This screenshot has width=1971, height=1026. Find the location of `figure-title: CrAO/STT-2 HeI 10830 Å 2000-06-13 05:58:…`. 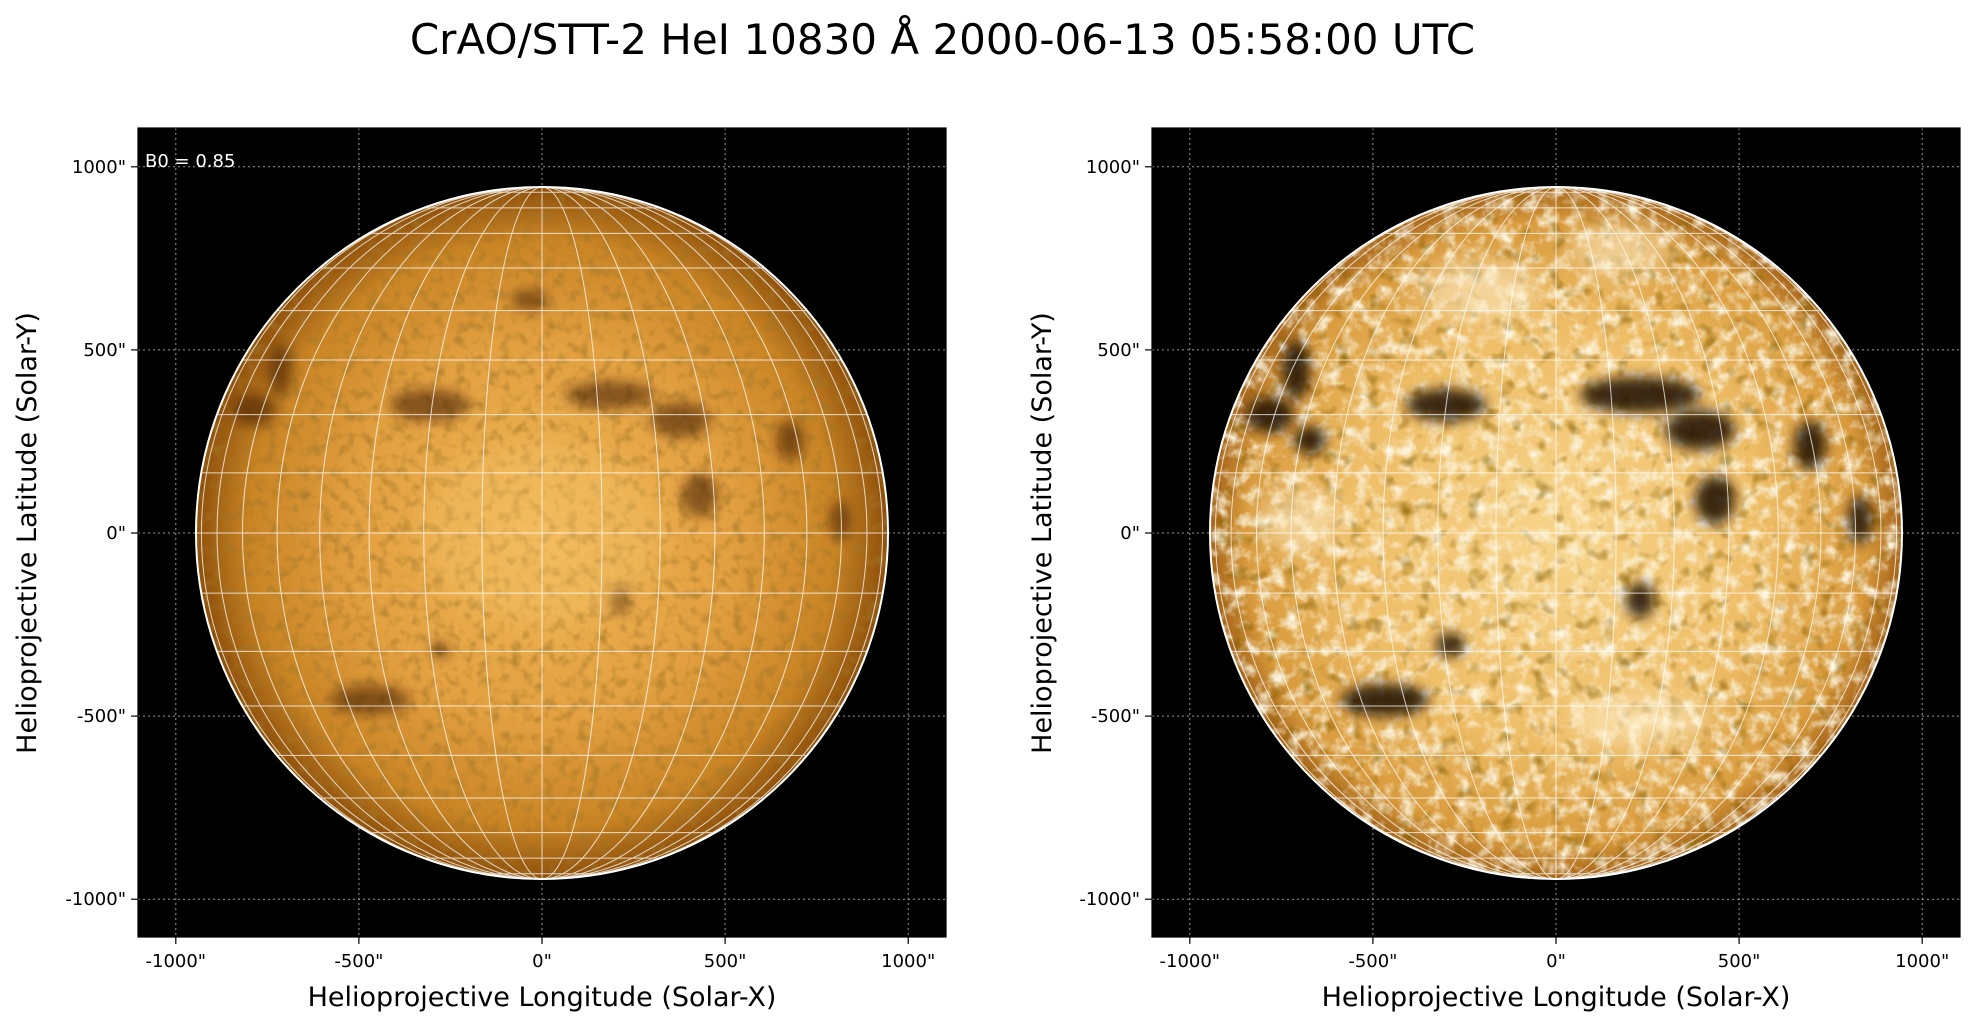

figure-title: CrAO/STT-2 HeI 10830 Å 2000-06-13 05:58:… is located at coordinates (942, 39).